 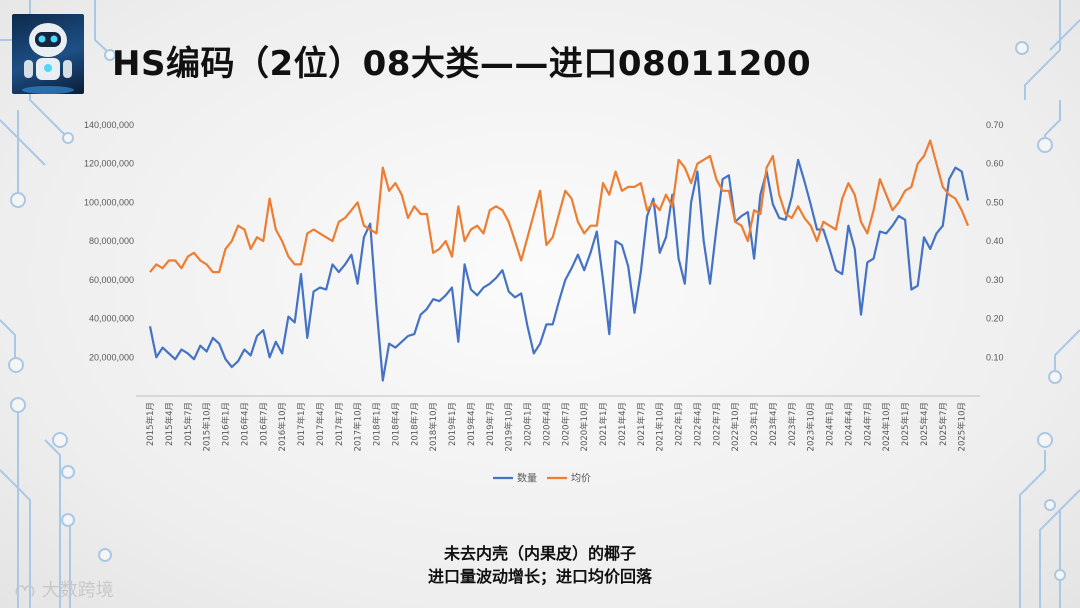 What do you see at coordinates (188, 424) in the screenshot?
I see `x-axis-tick-label: 2015年7月` at bounding box center [188, 424].